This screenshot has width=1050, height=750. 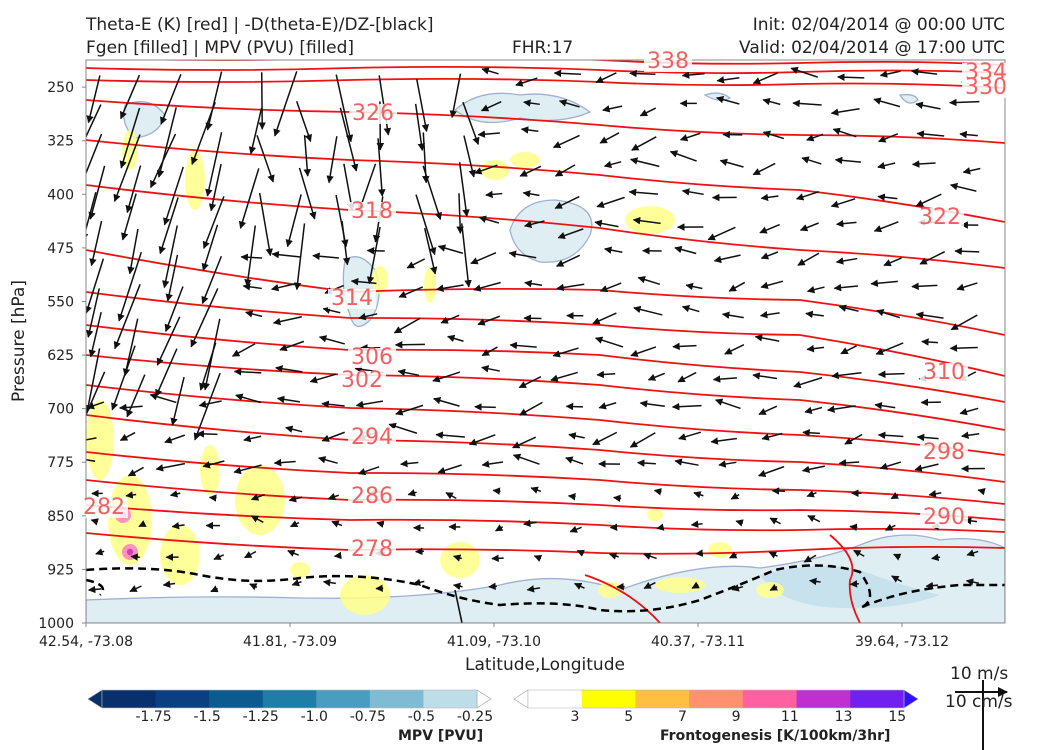 What do you see at coordinates (484, 699) in the screenshot?
I see `mpv-colorbar-extend-high` at bounding box center [484, 699].